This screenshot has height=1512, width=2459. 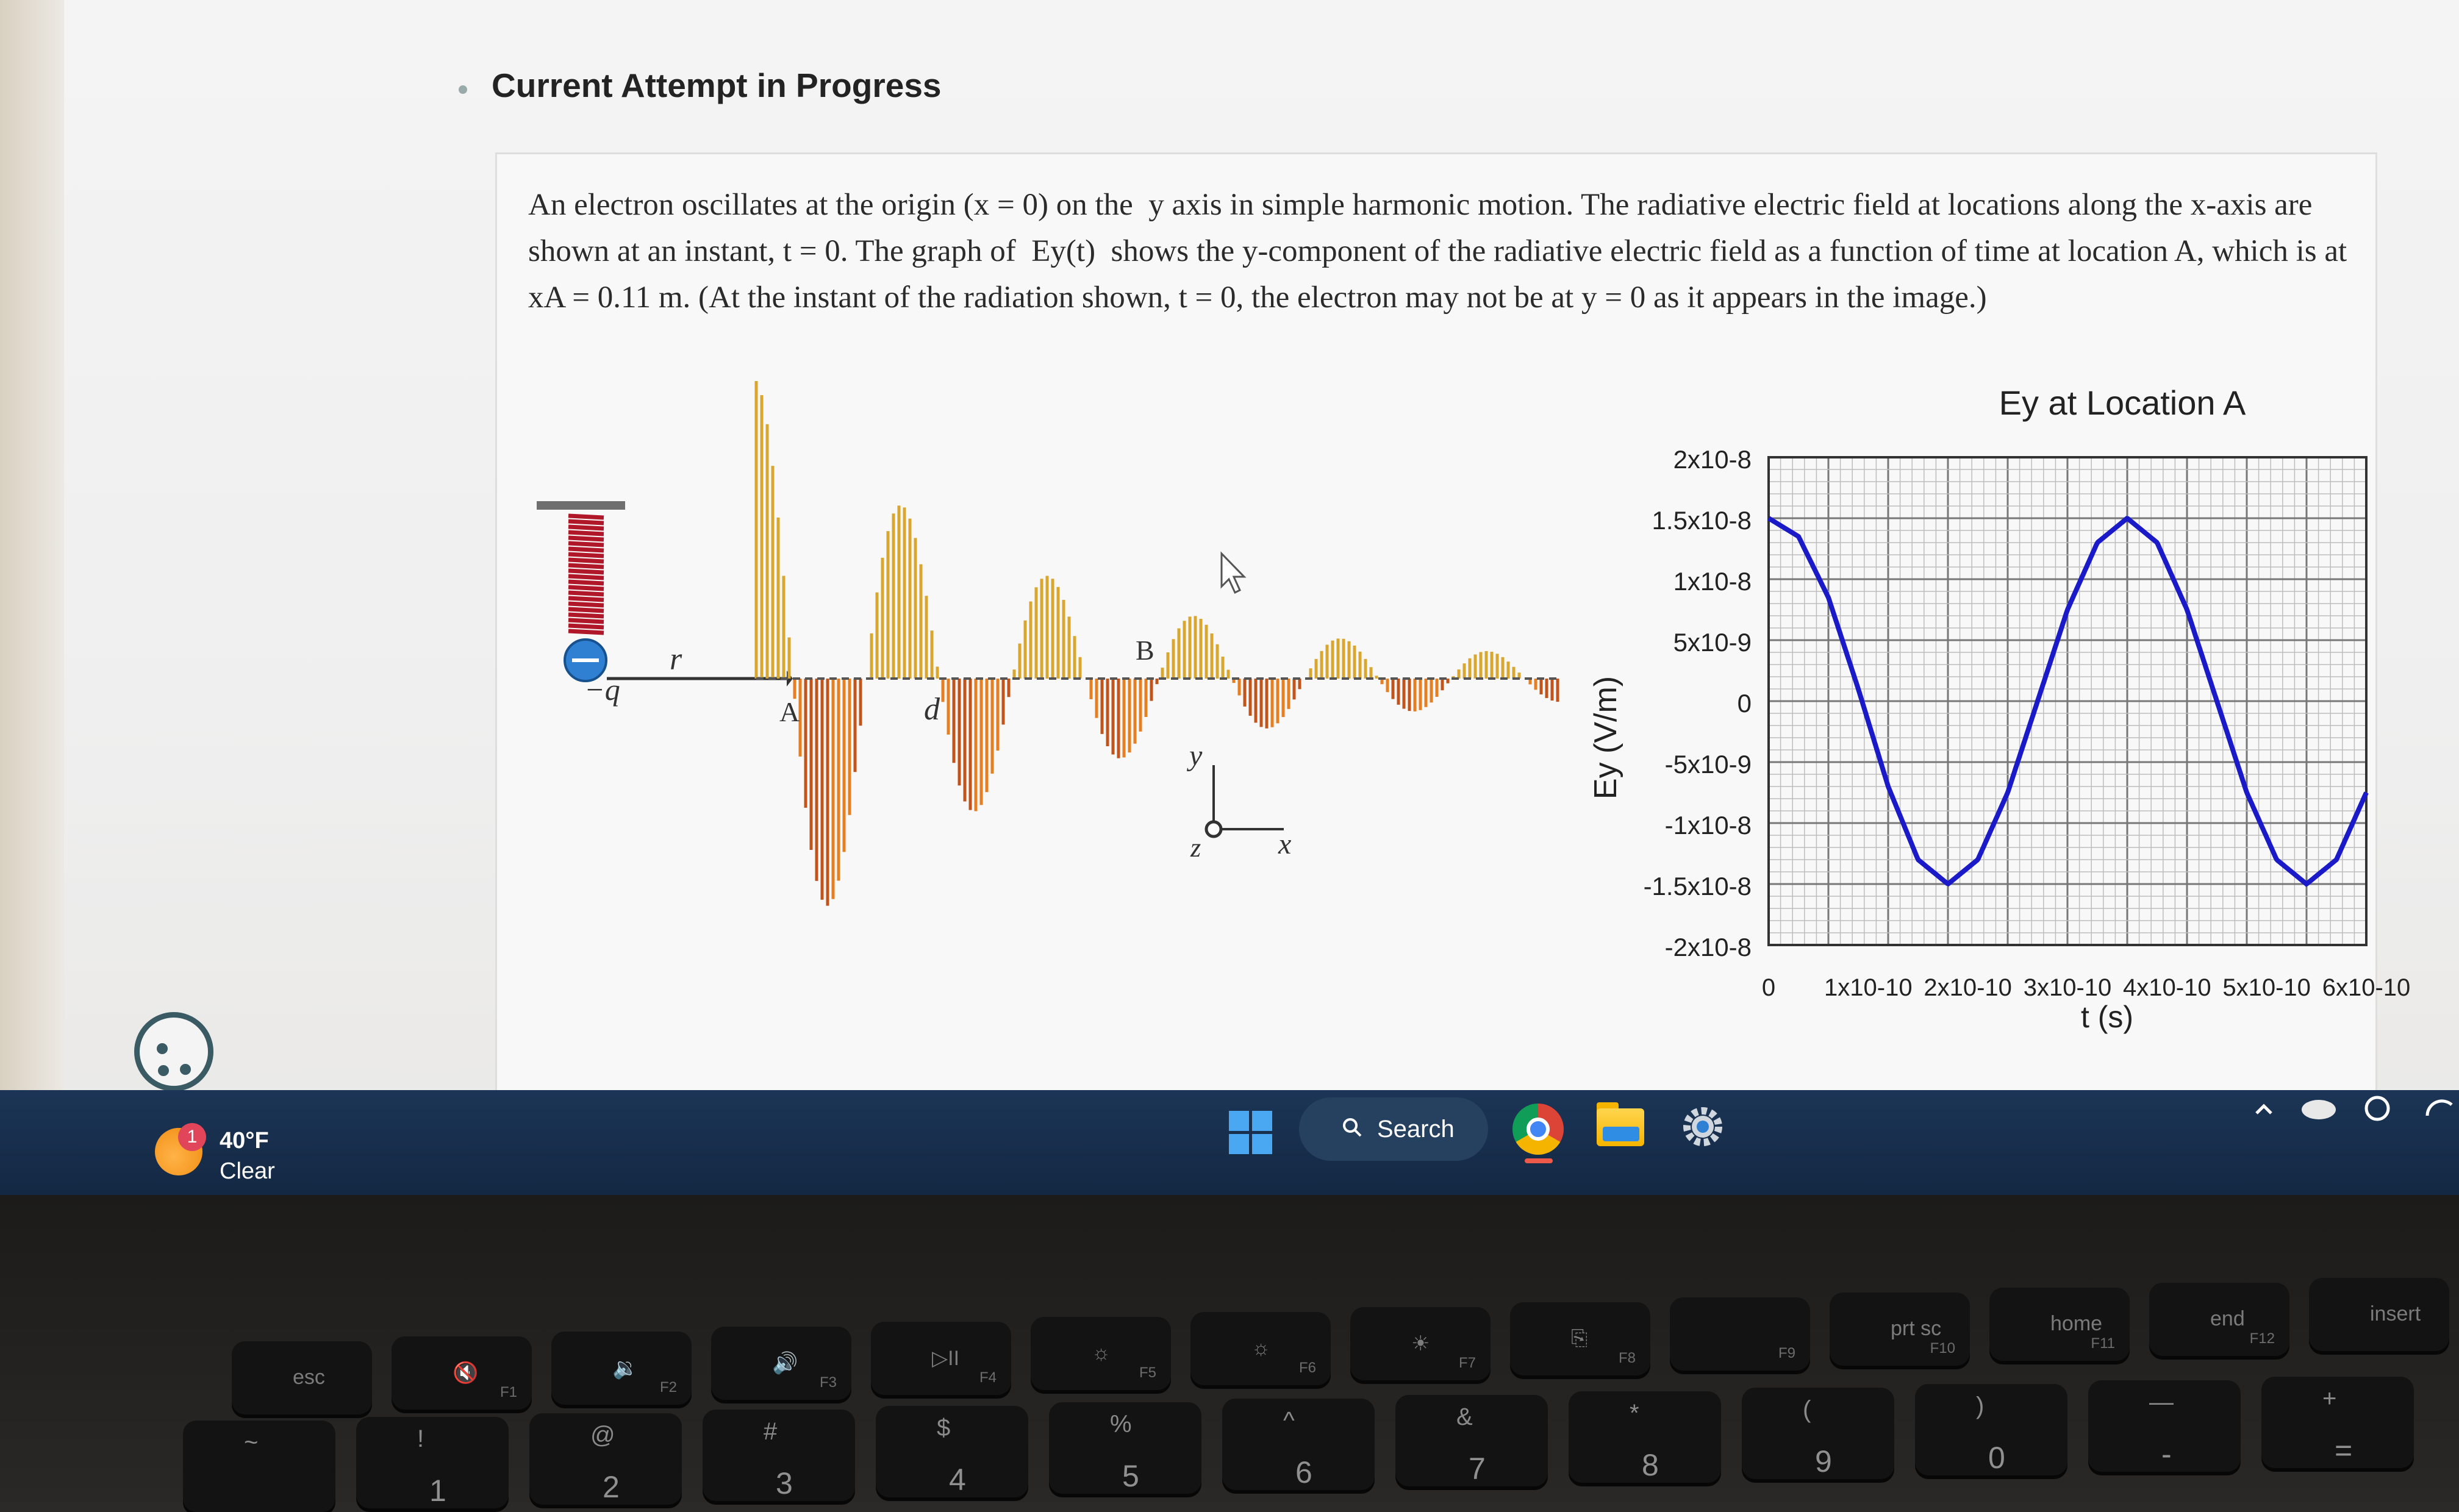 What do you see at coordinates (1251, 1133) in the screenshot?
I see `start-button` at bounding box center [1251, 1133].